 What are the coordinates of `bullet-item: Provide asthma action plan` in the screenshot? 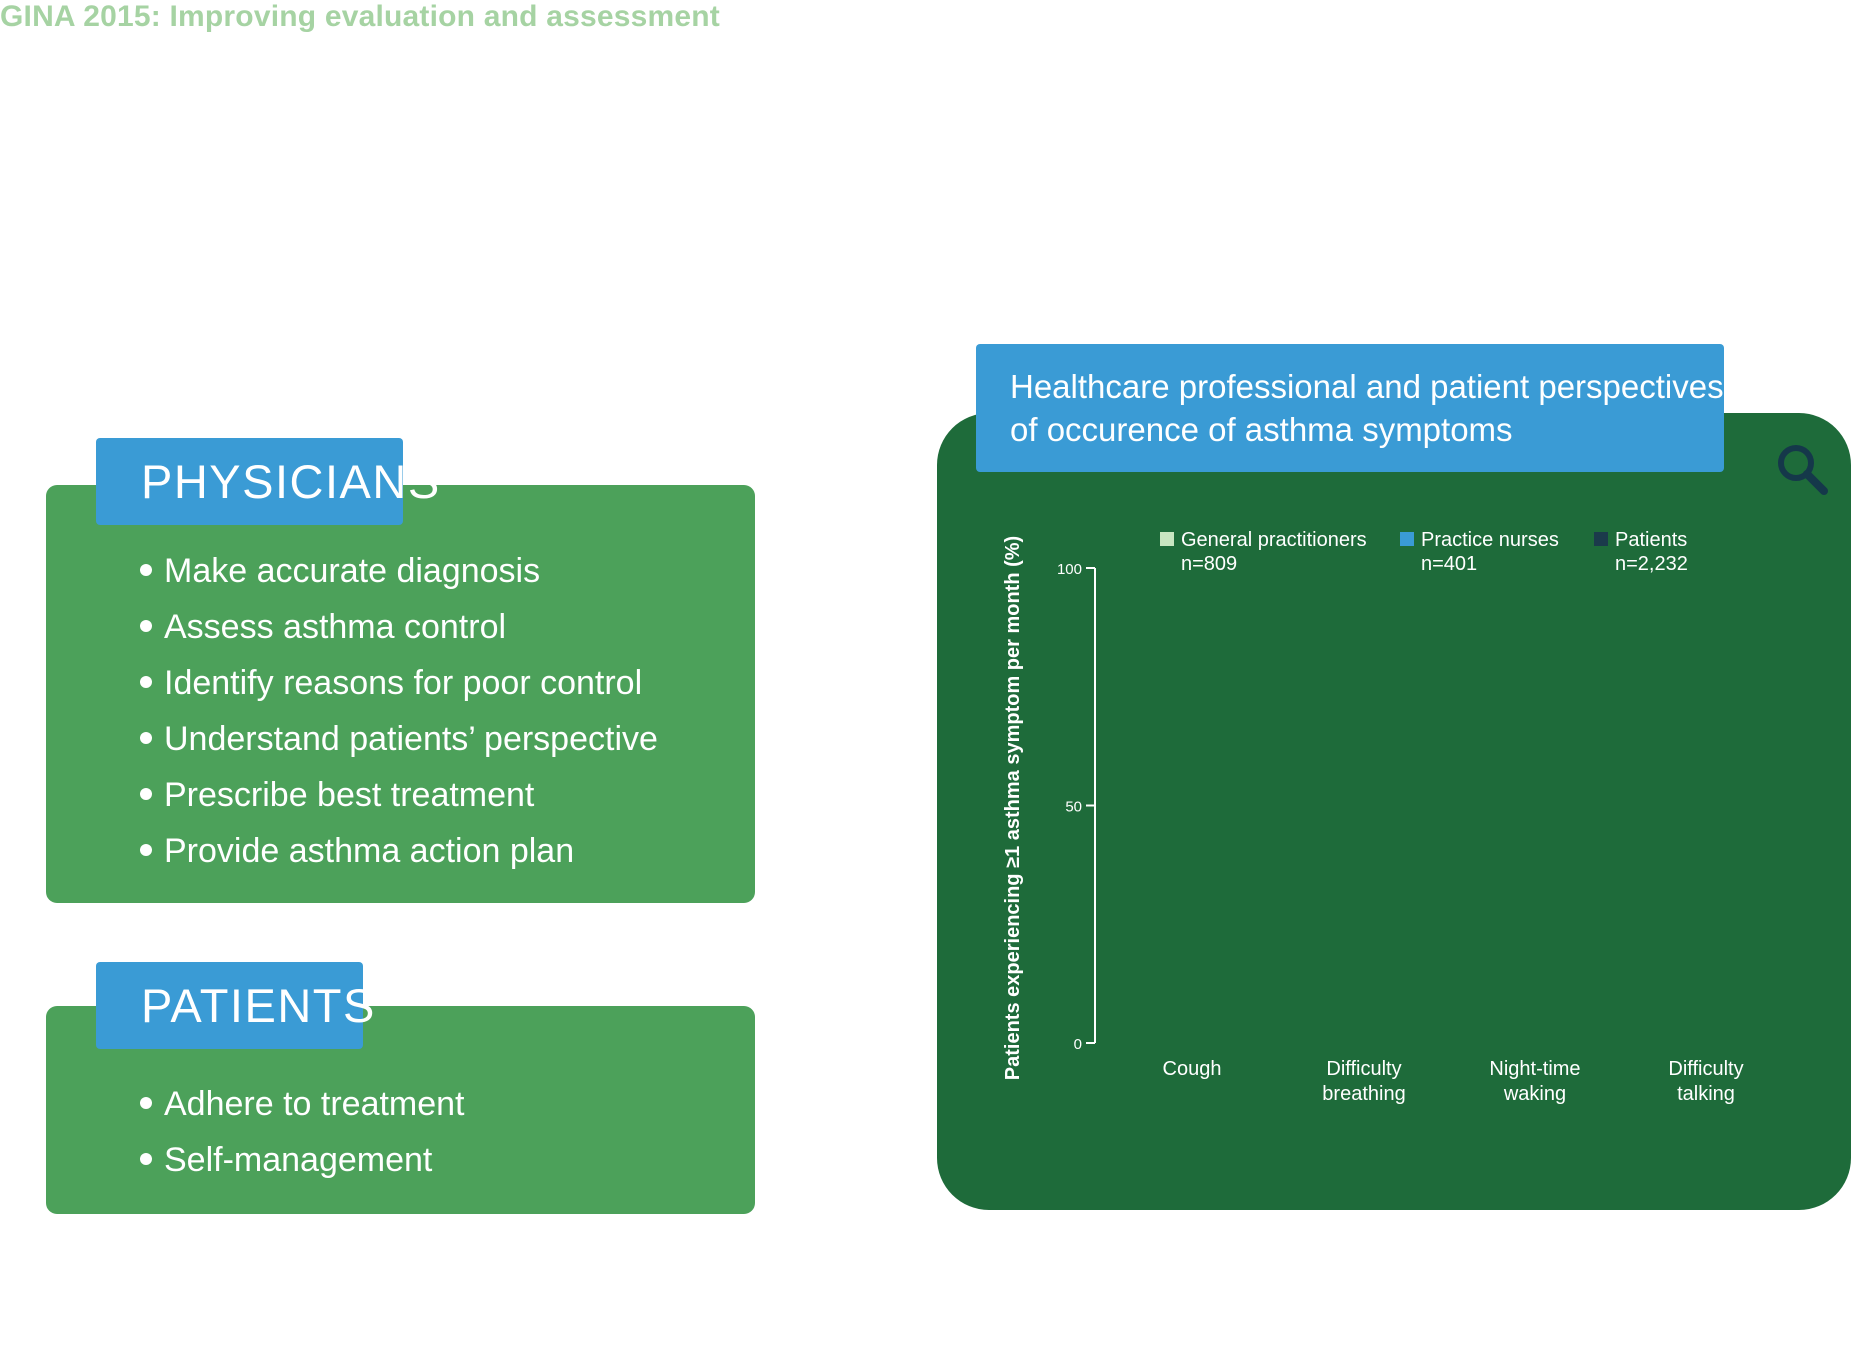 It's located at (399, 851).